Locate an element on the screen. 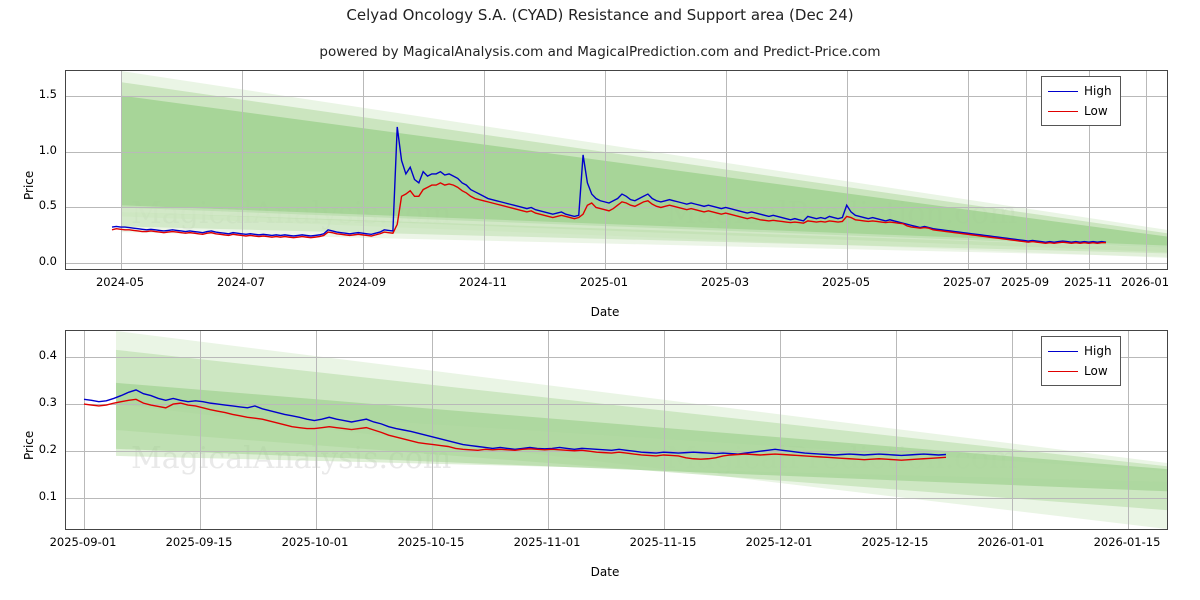  y-tick-label: 0.4 is located at coordinates (47, 354).